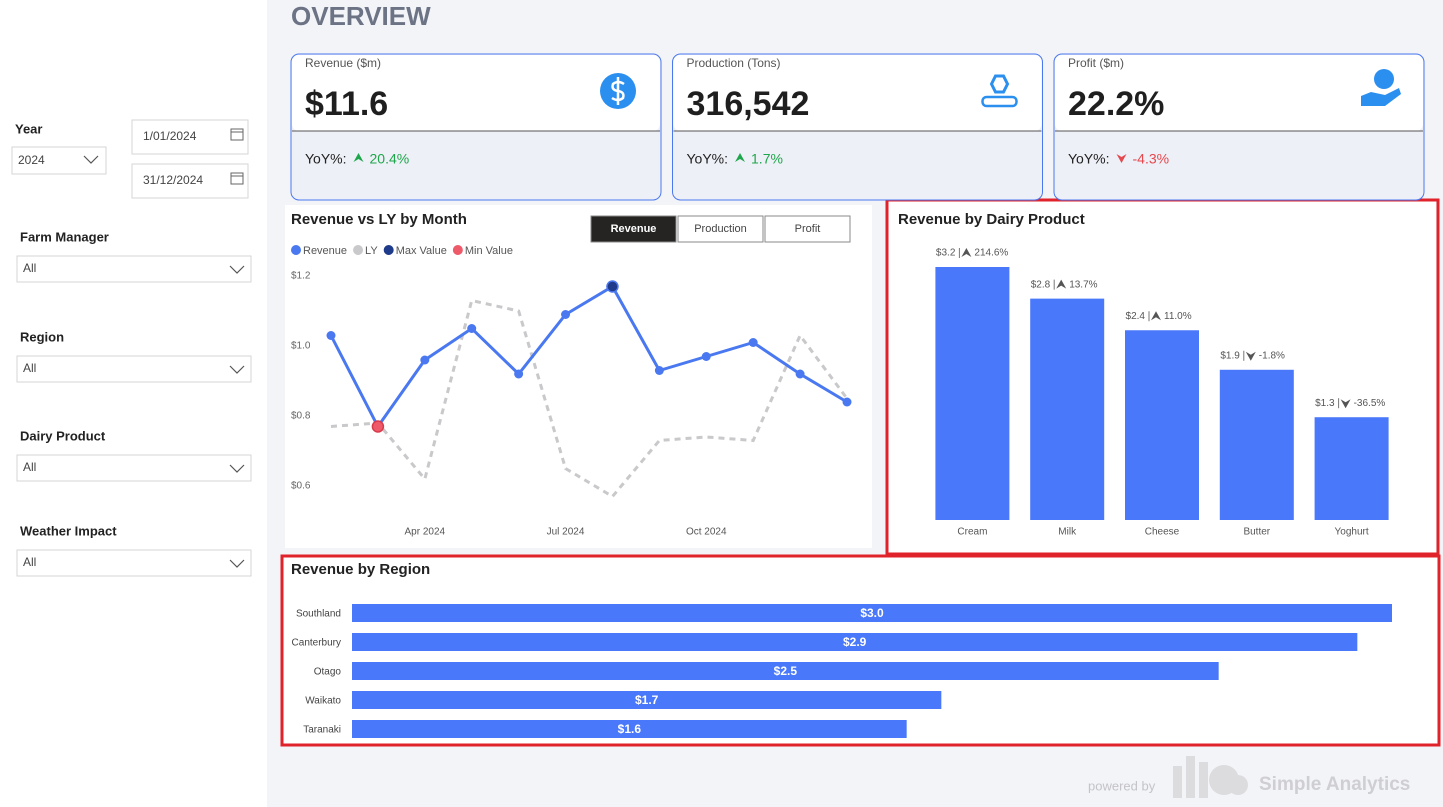 The width and height of the screenshot is (1443, 807). I want to click on value-label: $2.5, so click(786, 671).